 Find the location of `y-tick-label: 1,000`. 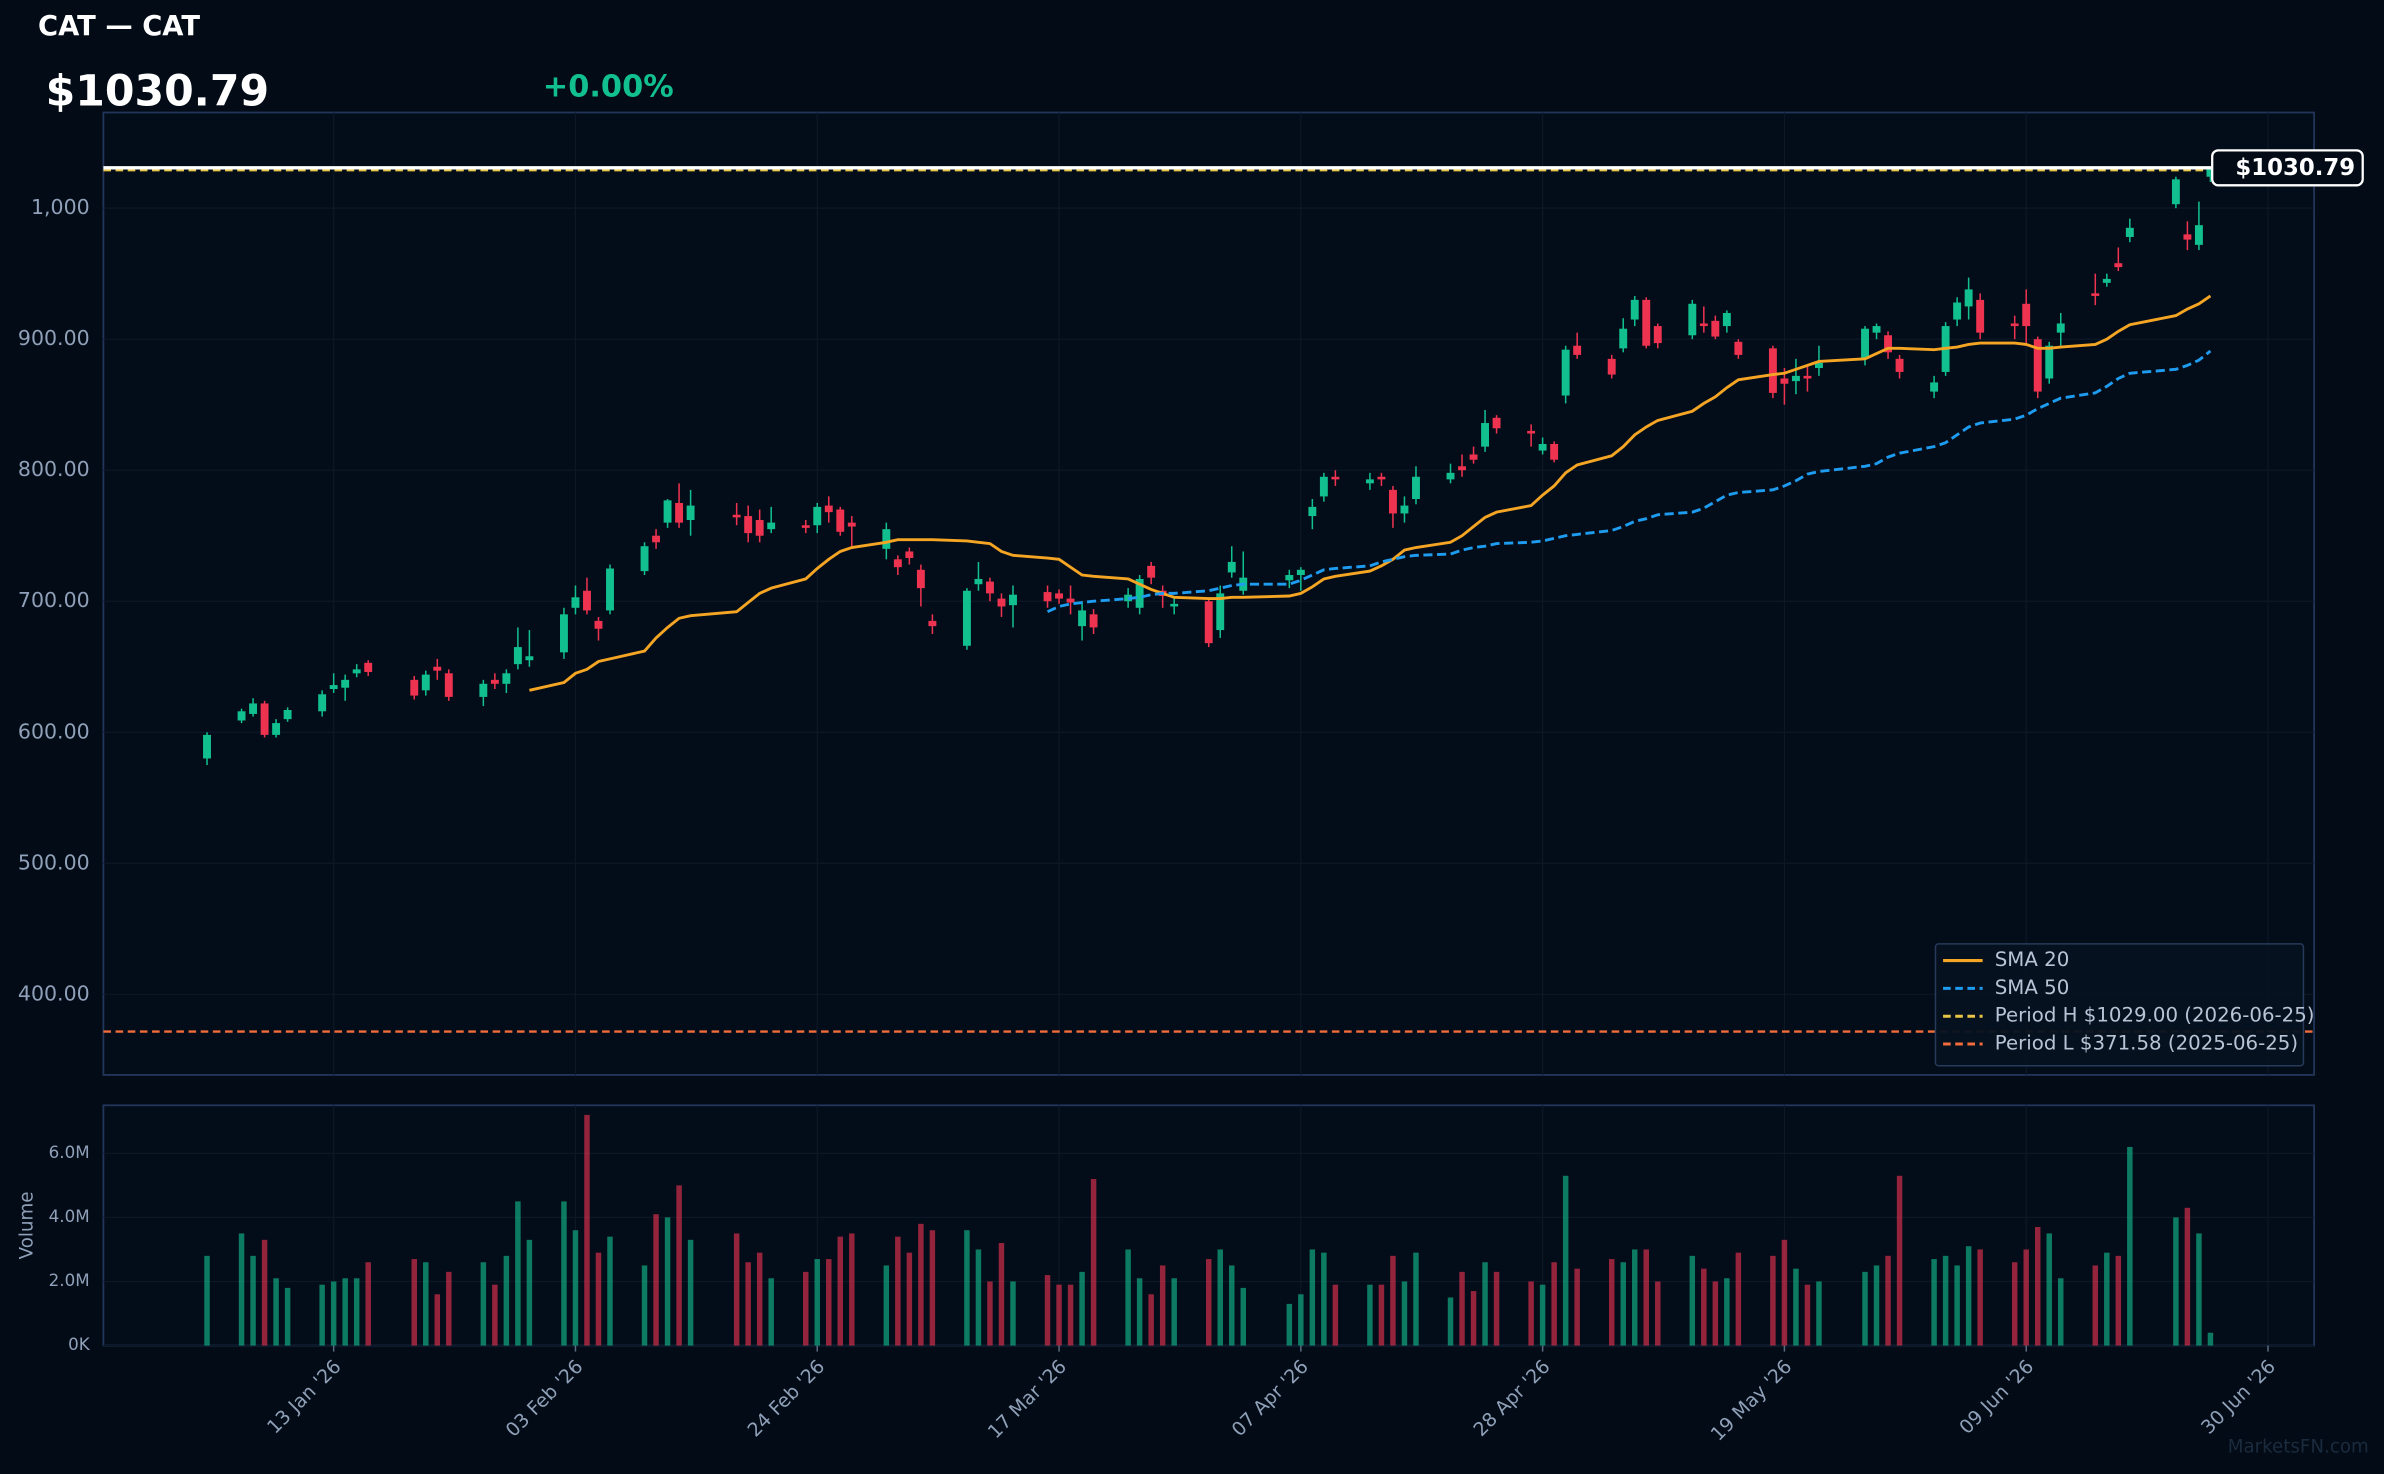

y-tick-label: 1,000 is located at coordinates (60, 207).